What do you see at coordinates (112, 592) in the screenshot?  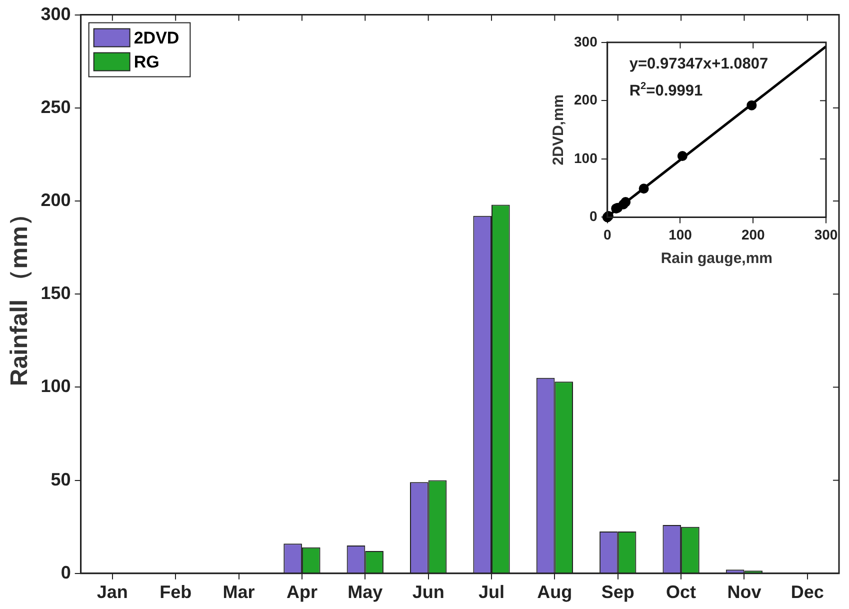 I see `x-tick-label: Jan` at bounding box center [112, 592].